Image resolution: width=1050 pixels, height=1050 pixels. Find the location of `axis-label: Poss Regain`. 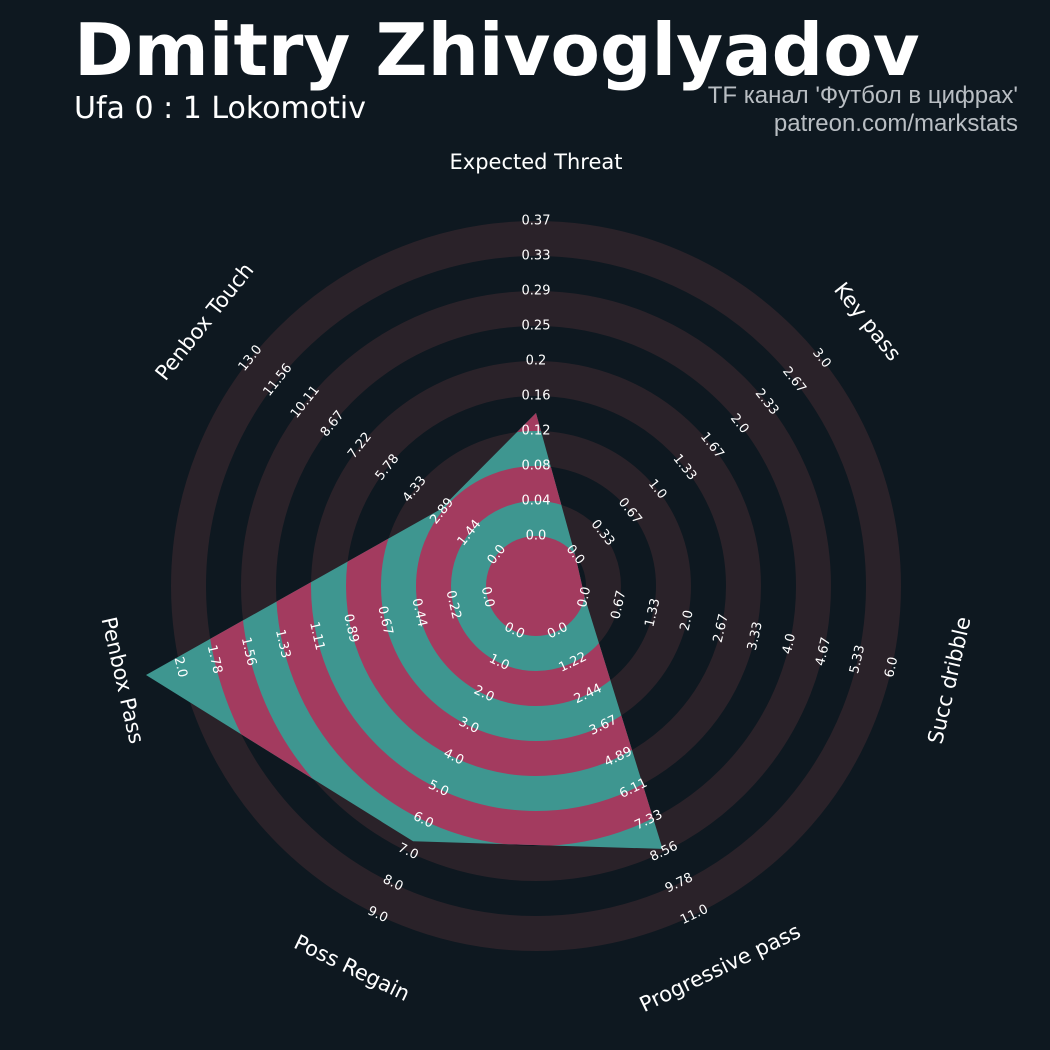

axis-label: Poss Regain is located at coordinates (351, 968).